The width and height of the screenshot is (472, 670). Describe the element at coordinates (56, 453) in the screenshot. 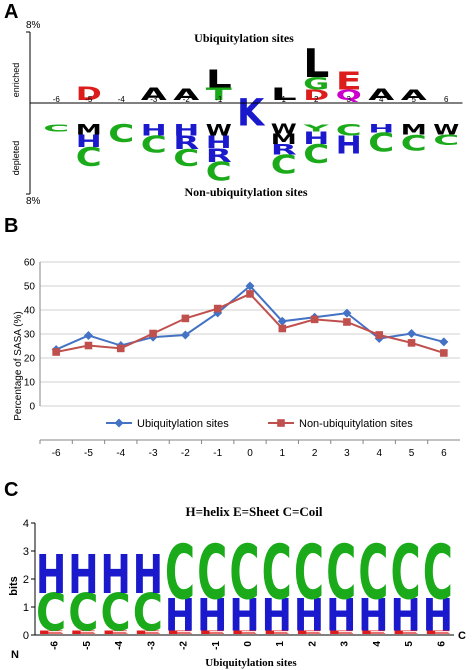

I see `panel-b-x-tick-label: -6` at that location.